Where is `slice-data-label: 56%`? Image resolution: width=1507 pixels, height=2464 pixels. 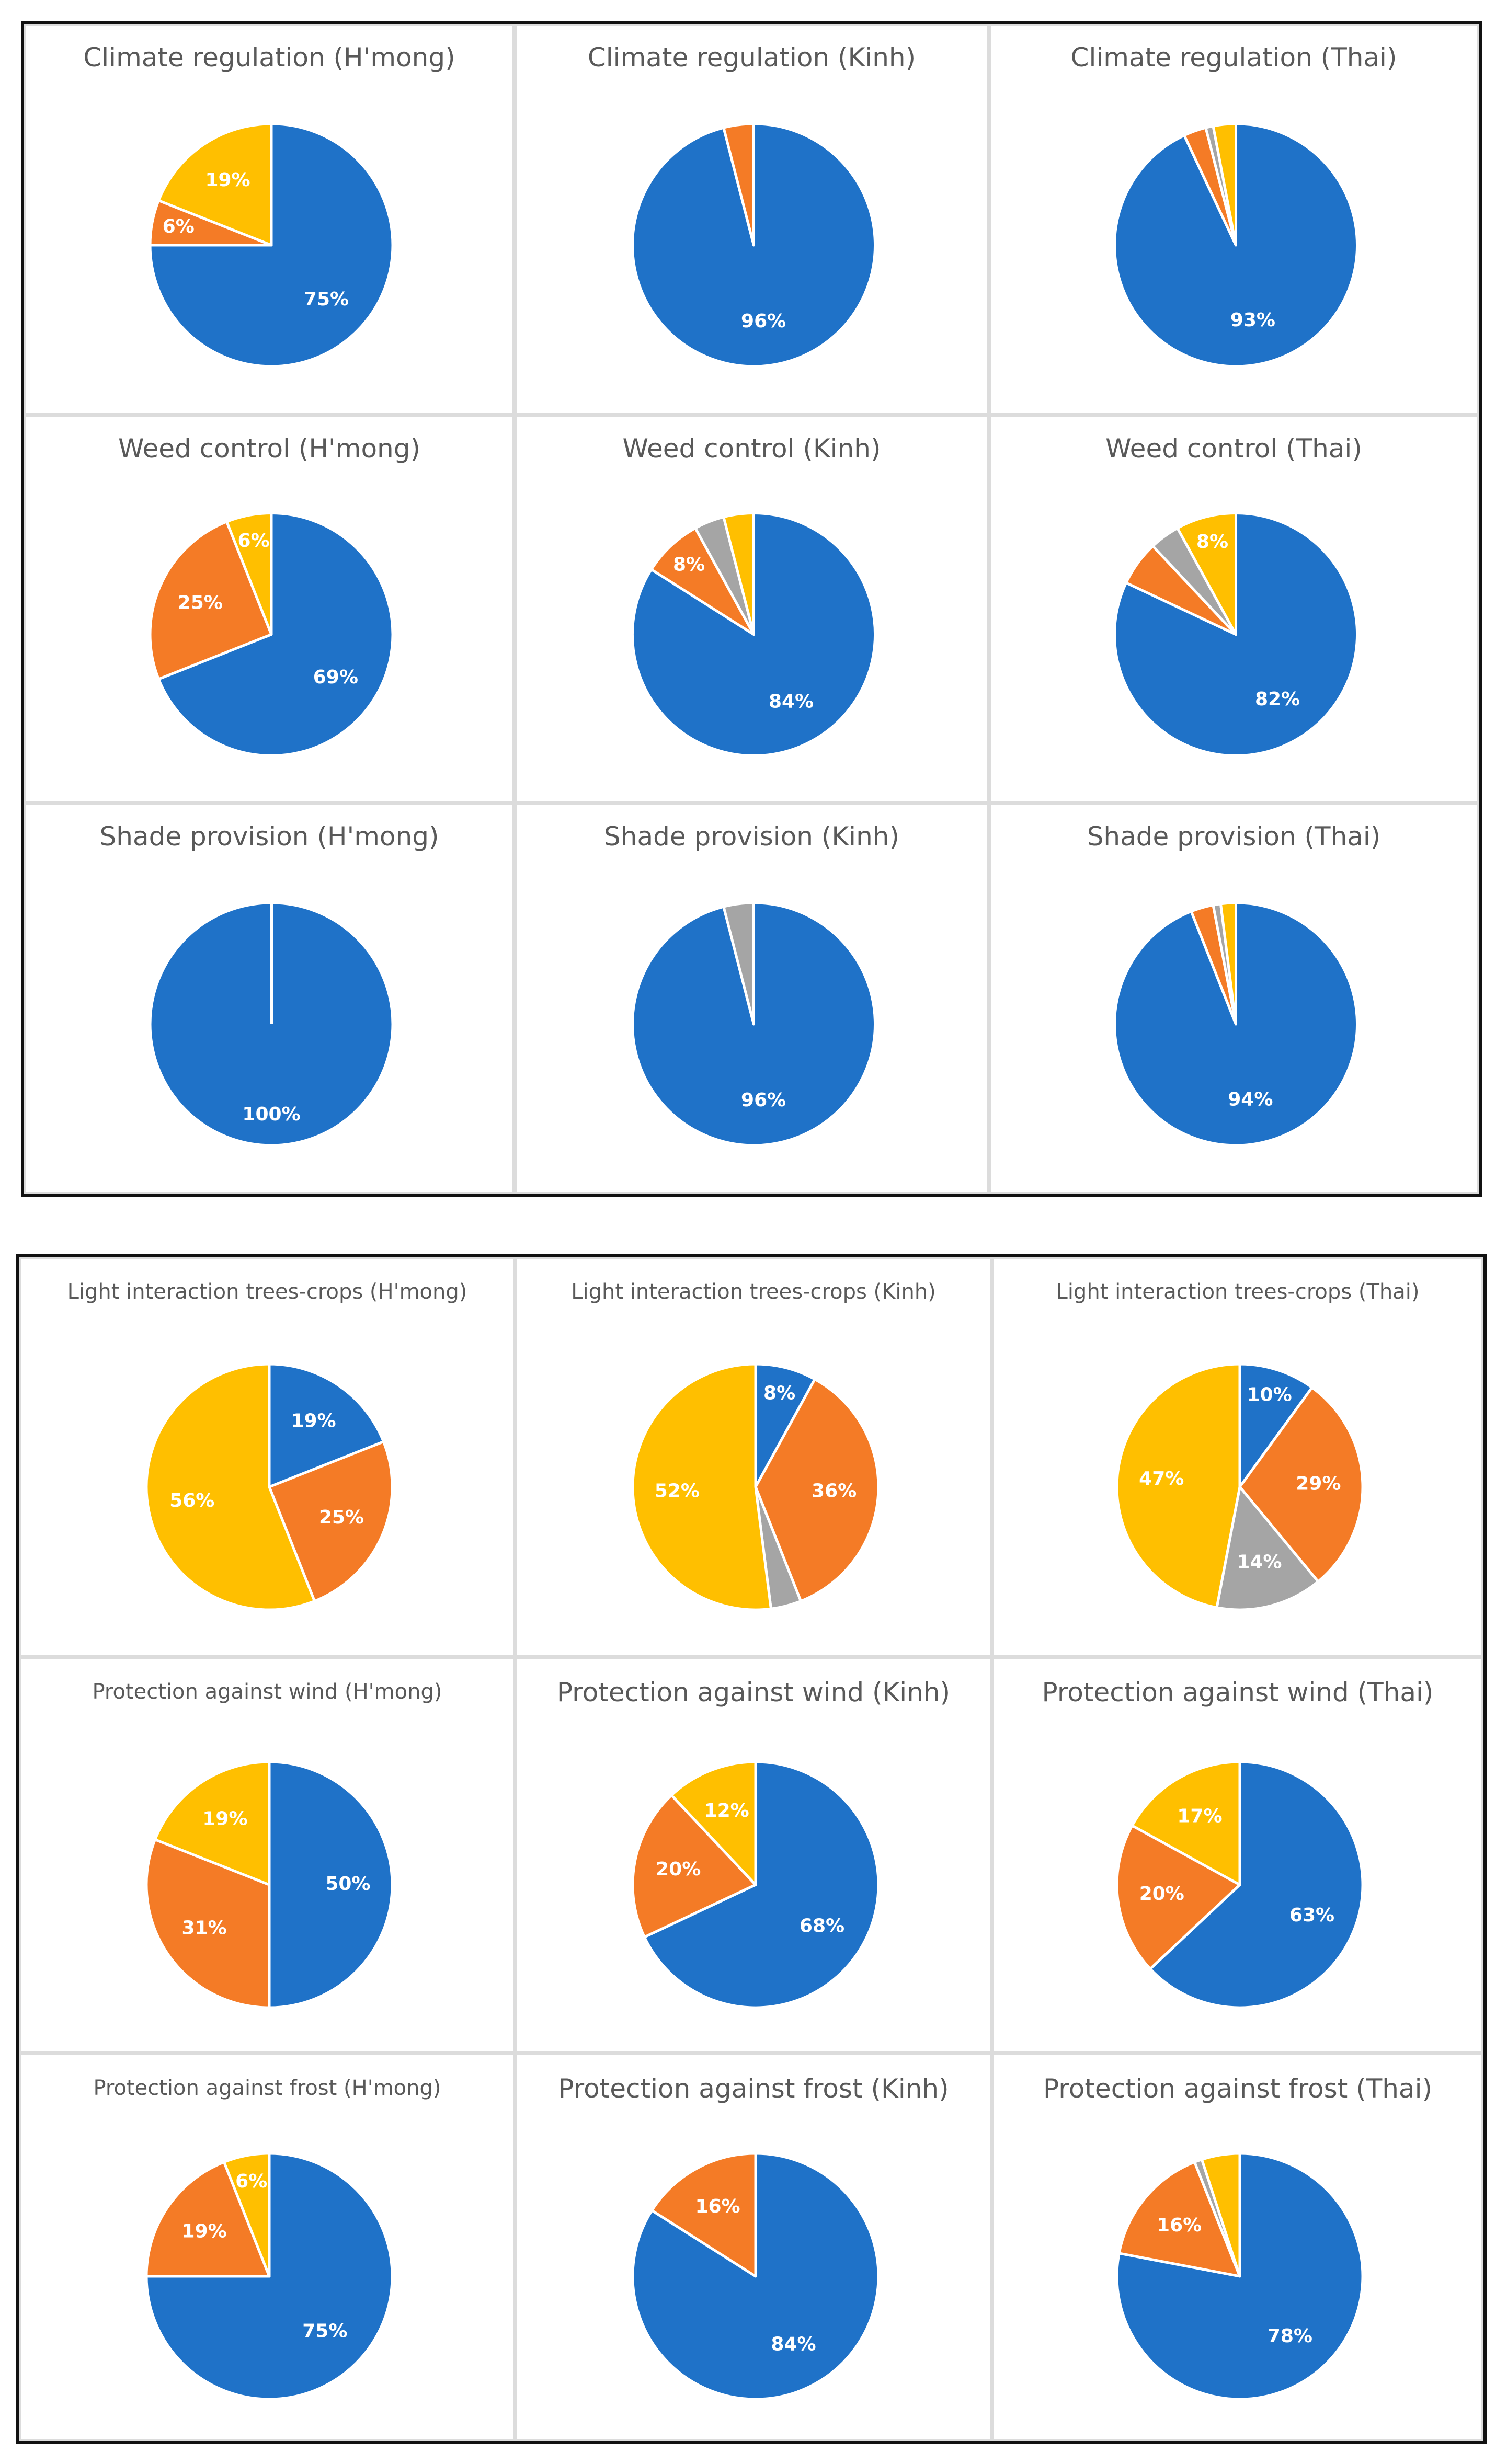
slice-data-label: 56% is located at coordinates (192, 1500).